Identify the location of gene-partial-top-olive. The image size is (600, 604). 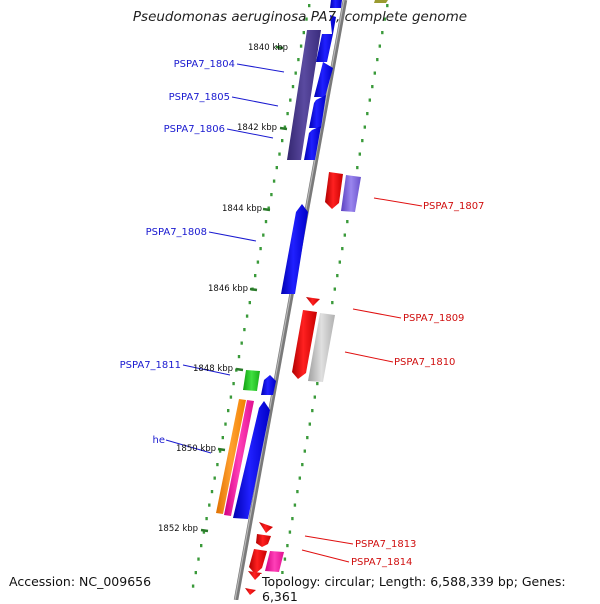
(381, 1).